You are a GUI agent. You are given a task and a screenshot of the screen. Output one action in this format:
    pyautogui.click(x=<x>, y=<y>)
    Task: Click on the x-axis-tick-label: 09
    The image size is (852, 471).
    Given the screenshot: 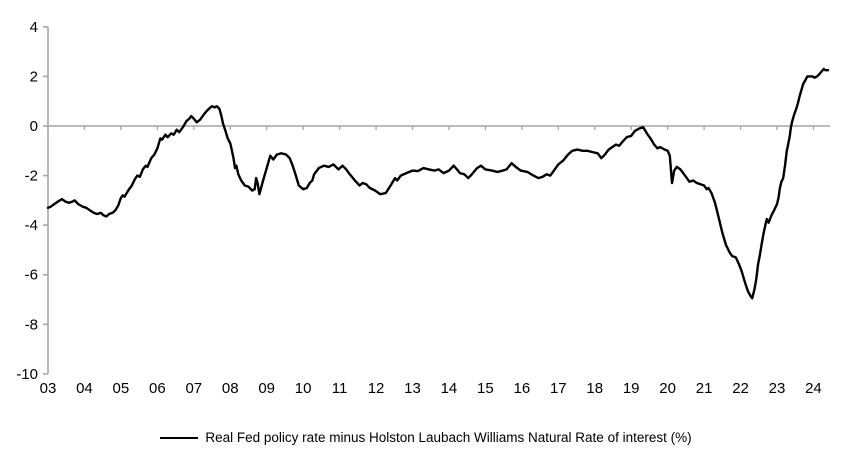 What is the action you would take?
    pyautogui.click(x=266, y=388)
    